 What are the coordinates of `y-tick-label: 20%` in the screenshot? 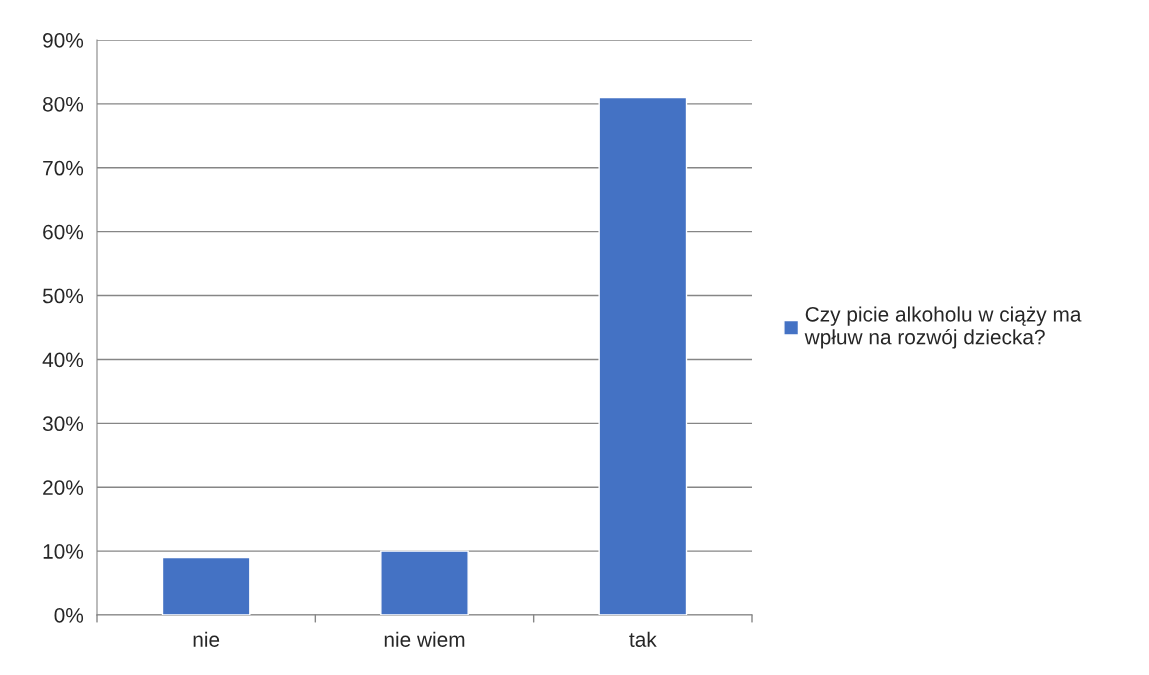 It's located at (63, 487).